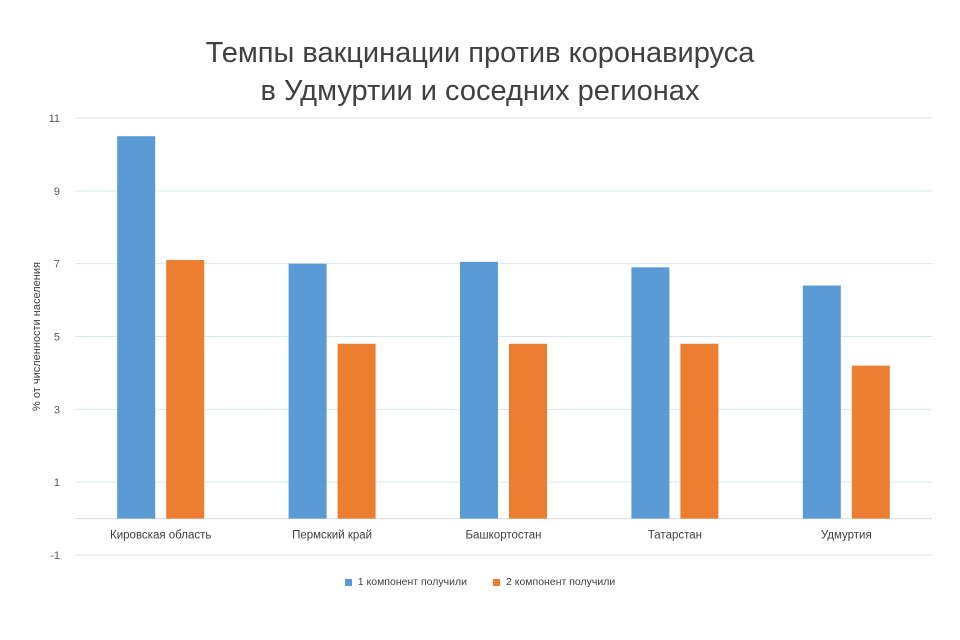  Describe the element at coordinates (480, 53) in the screenshot. I see `chart-title-line-1: Темпы вакцинации против коронавируса` at that location.